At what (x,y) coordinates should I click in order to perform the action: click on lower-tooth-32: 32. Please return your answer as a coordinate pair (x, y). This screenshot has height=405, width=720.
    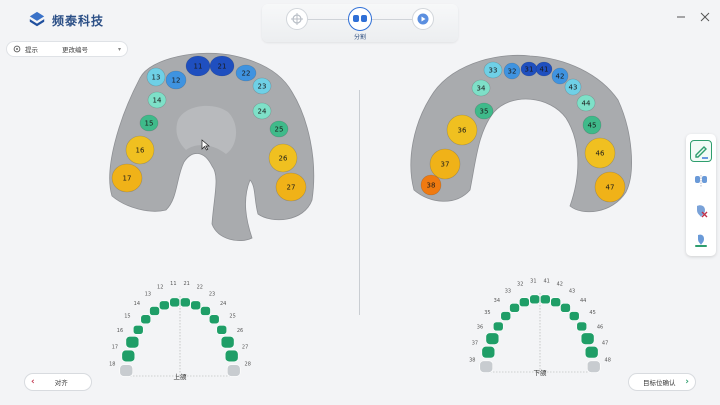
    Looking at the image, I should click on (512, 71).